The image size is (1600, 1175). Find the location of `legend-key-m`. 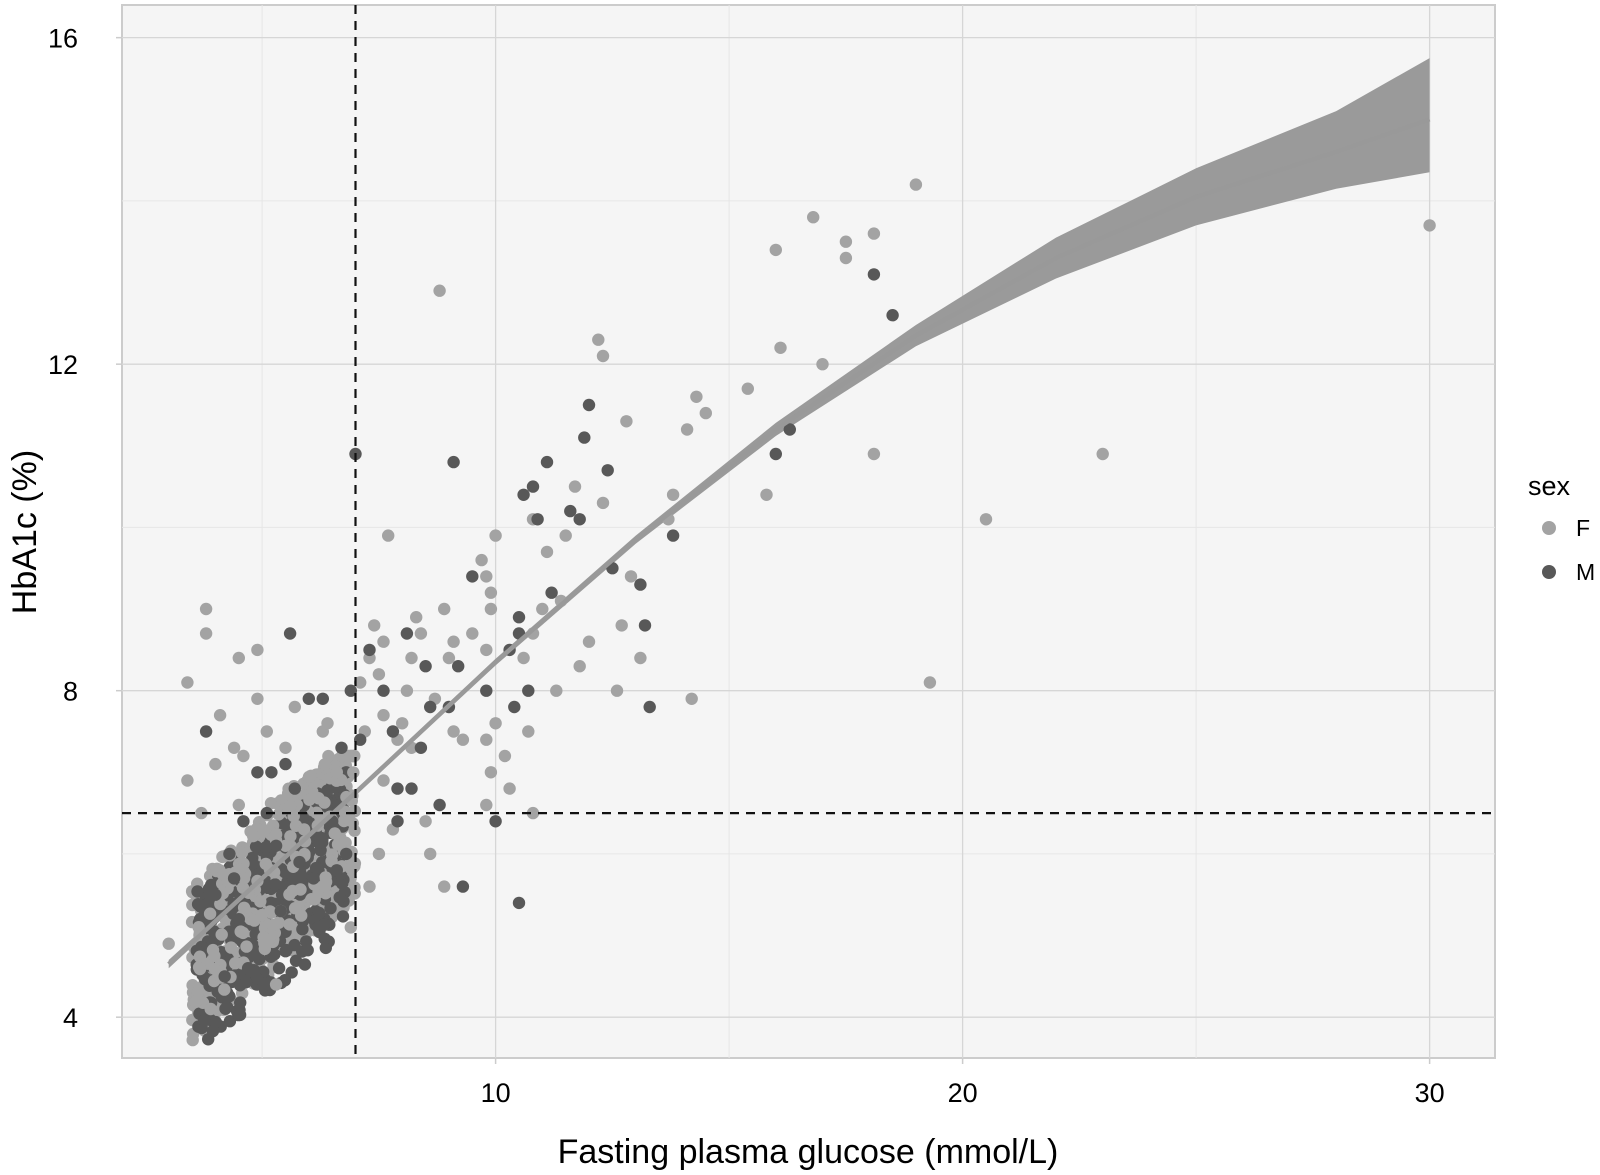

legend-key-m is located at coordinates (1549, 572).